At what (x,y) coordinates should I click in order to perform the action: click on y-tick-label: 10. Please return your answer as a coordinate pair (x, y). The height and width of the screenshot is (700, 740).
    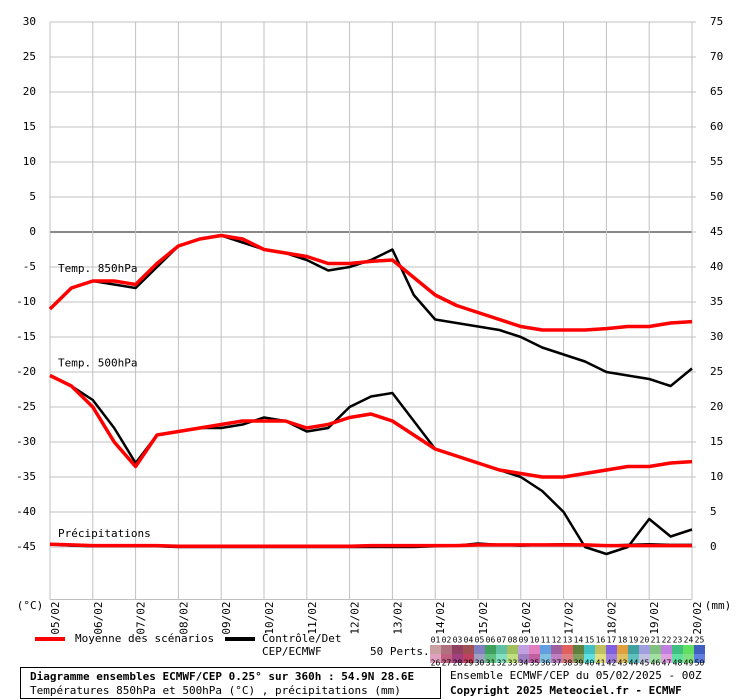
    Looking at the image, I should click on (29, 161).